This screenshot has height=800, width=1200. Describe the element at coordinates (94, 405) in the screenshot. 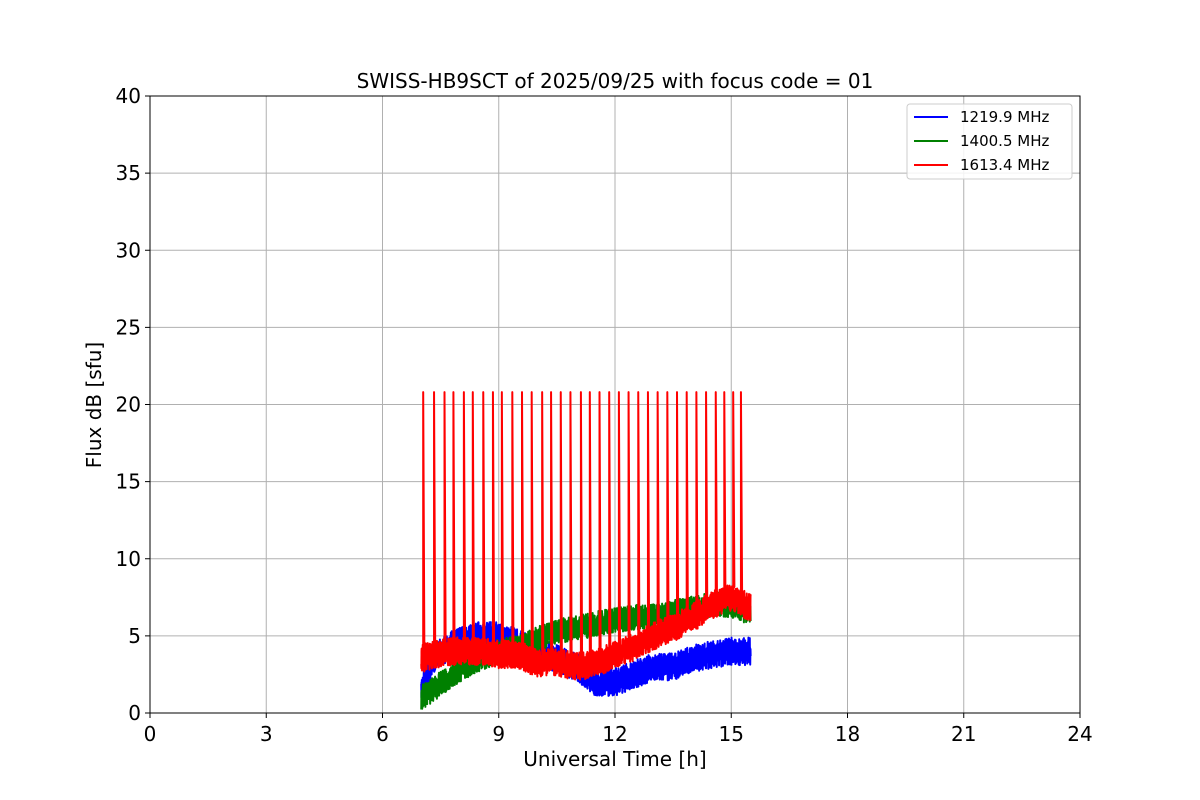

I see `y-axis-label: Flux dB [sfu]` at that location.